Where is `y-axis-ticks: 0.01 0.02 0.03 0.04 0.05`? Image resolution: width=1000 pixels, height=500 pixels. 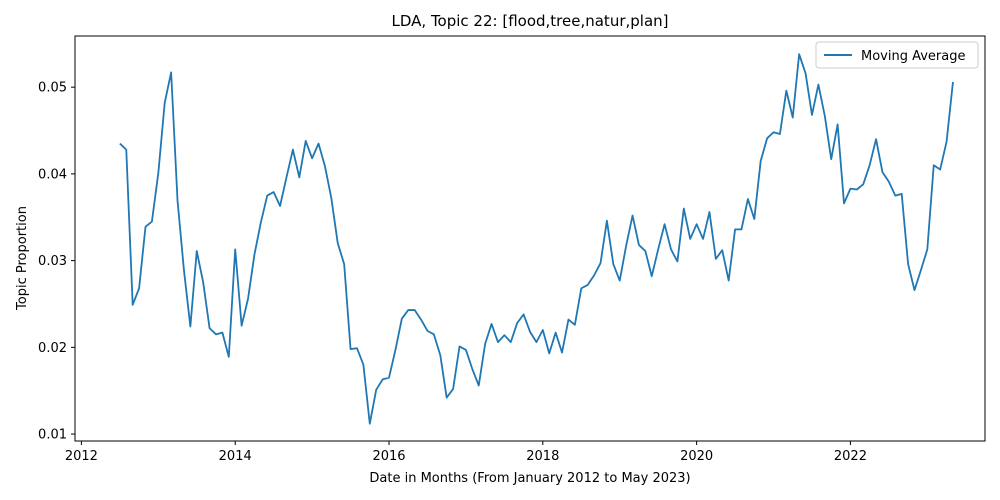 y-axis-ticks: 0.01 0.02 0.03 0.04 0.05 is located at coordinates (56, 262).